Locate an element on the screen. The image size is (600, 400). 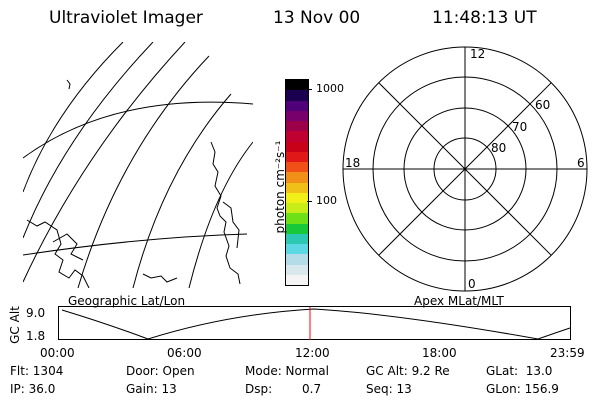
time-label: 11:48:13 UT is located at coordinates (484, 18).